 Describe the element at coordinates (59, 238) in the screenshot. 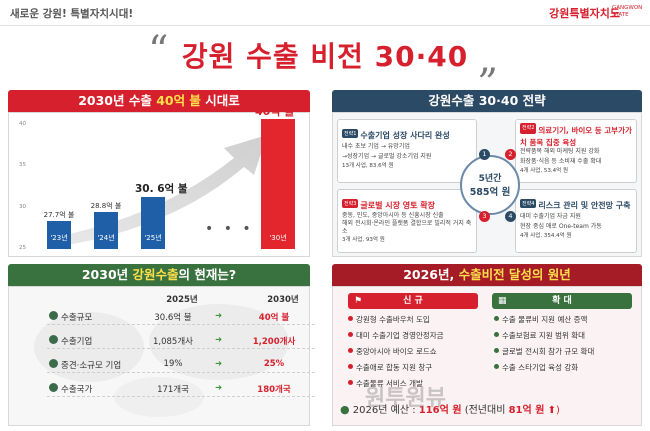

I see `bar-category: '23년` at that location.